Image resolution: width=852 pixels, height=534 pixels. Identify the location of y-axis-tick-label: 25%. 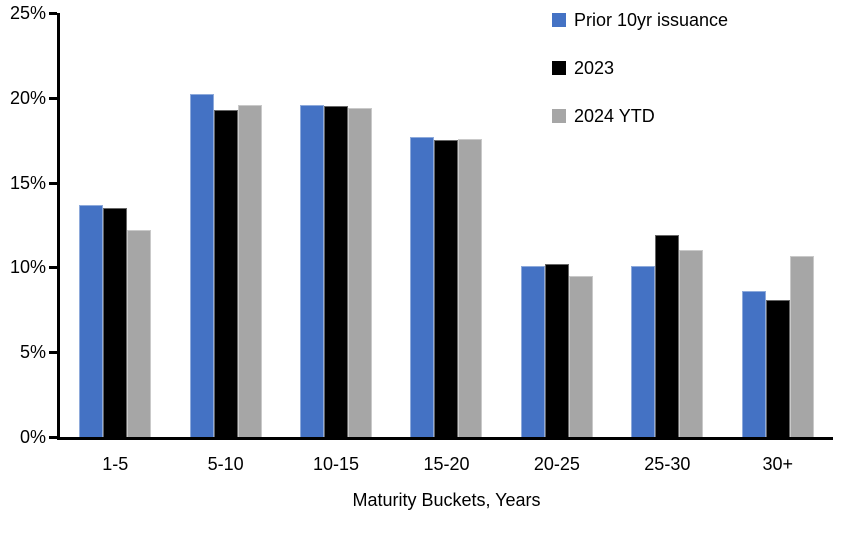
(27, 13).